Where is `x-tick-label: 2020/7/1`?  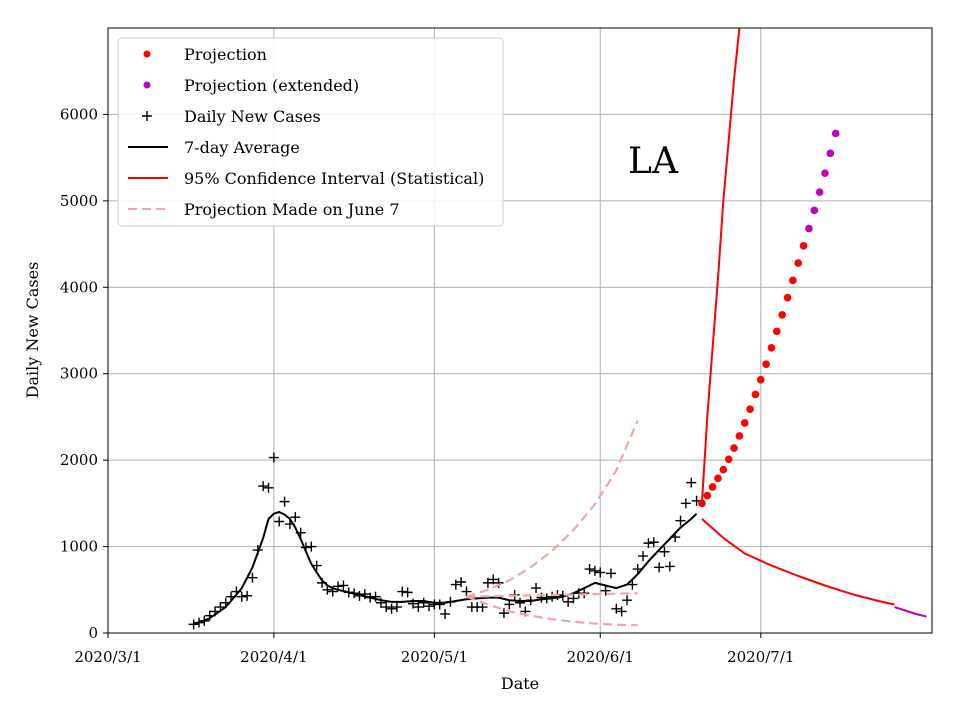
x-tick-label: 2020/7/1 is located at coordinates (760, 657).